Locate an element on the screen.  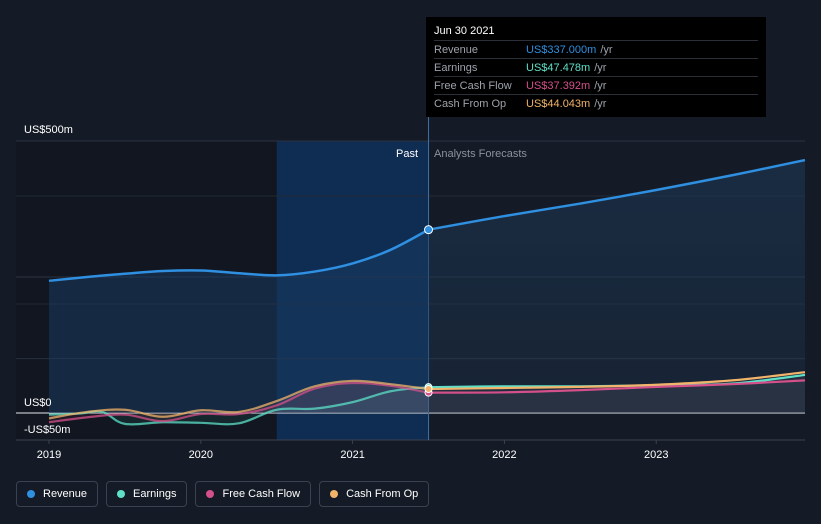
tooltip-name: Earnings is located at coordinates (456, 67).